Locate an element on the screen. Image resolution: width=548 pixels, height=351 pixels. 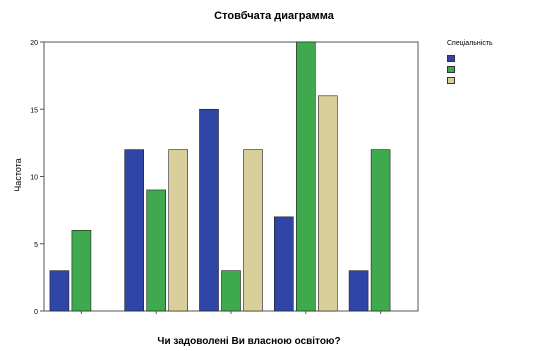
y-tick-label: 20 is located at coordinates (34, 43).